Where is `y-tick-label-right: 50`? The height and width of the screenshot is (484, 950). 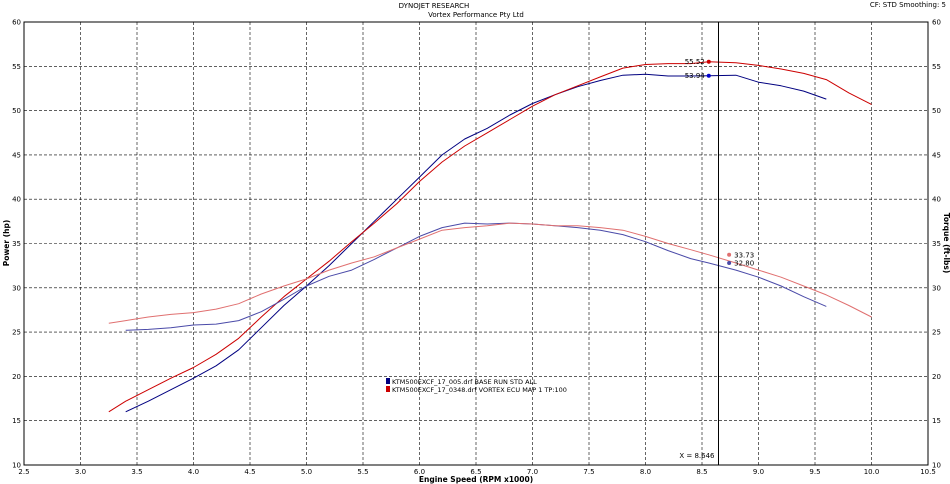
y-tick-label-right: 50 is located at coordinates (936, 111).